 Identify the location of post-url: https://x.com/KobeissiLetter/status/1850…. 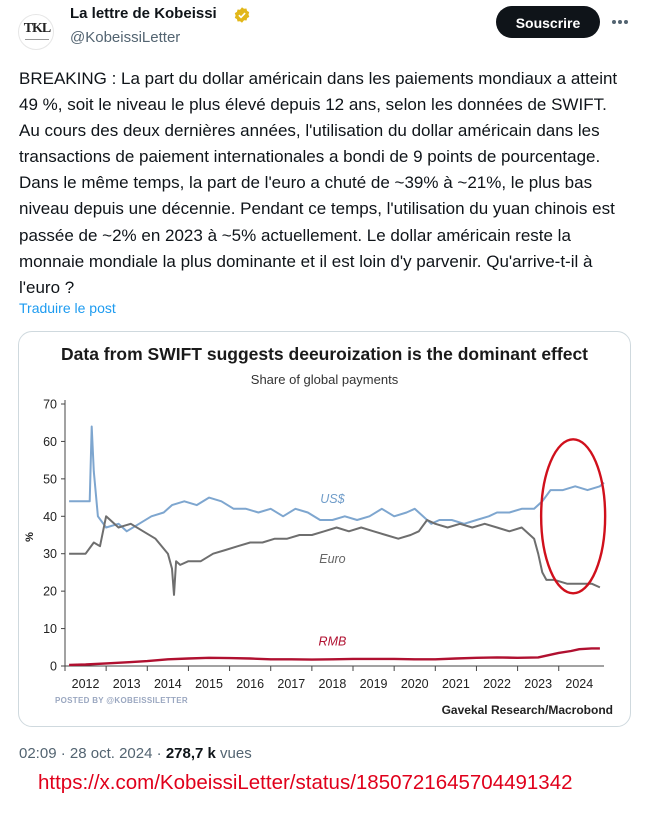
(305, 782).